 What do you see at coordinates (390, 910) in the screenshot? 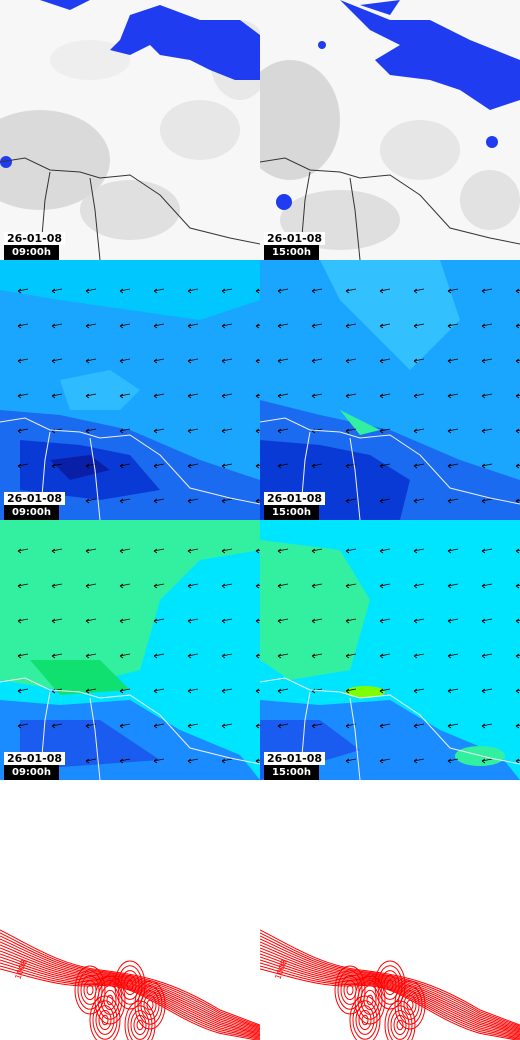
I see `pressure-contour-map: 1008` at bounding box center [390, 910].